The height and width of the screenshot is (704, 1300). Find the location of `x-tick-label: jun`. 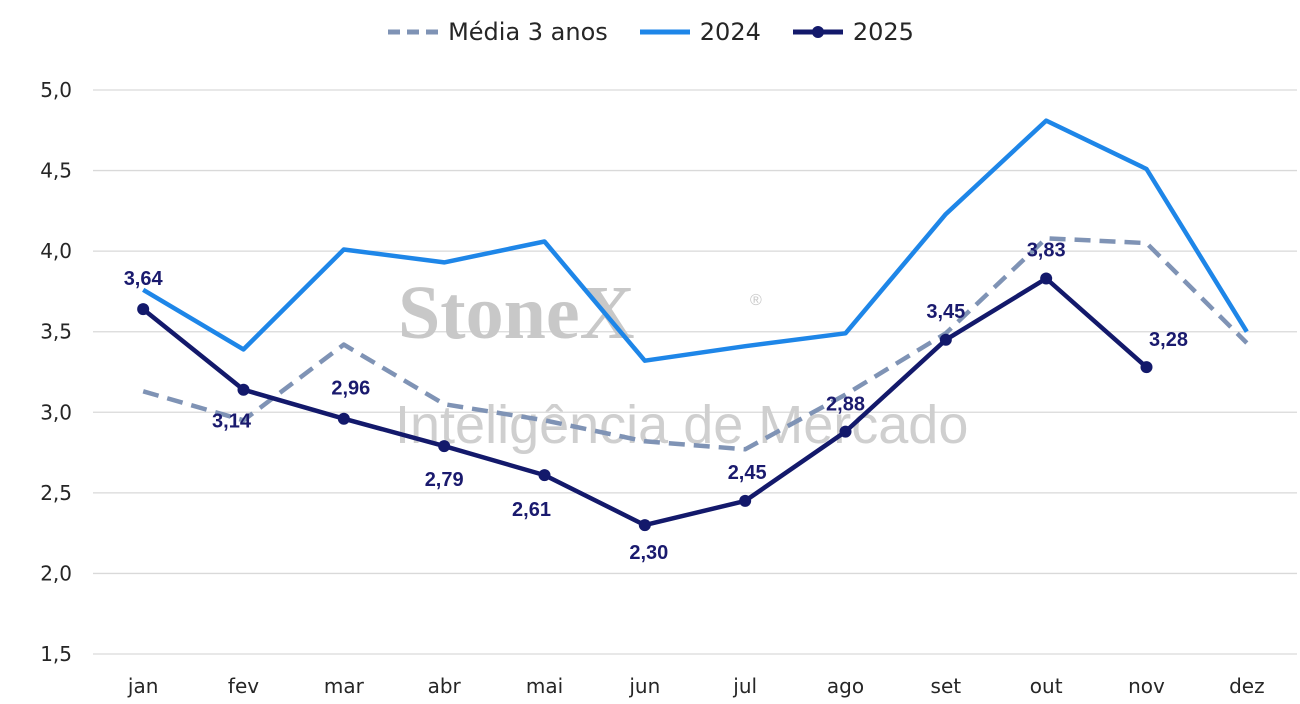

x-tick-label: jun is located at coordinates (644, 686).